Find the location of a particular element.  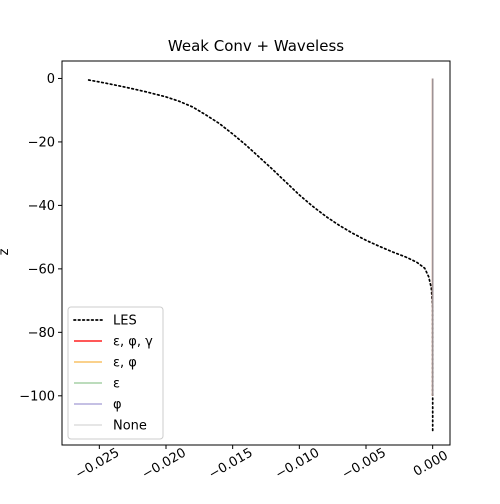

x-tick-label: −0.010 is located at coordinates (297, 463).